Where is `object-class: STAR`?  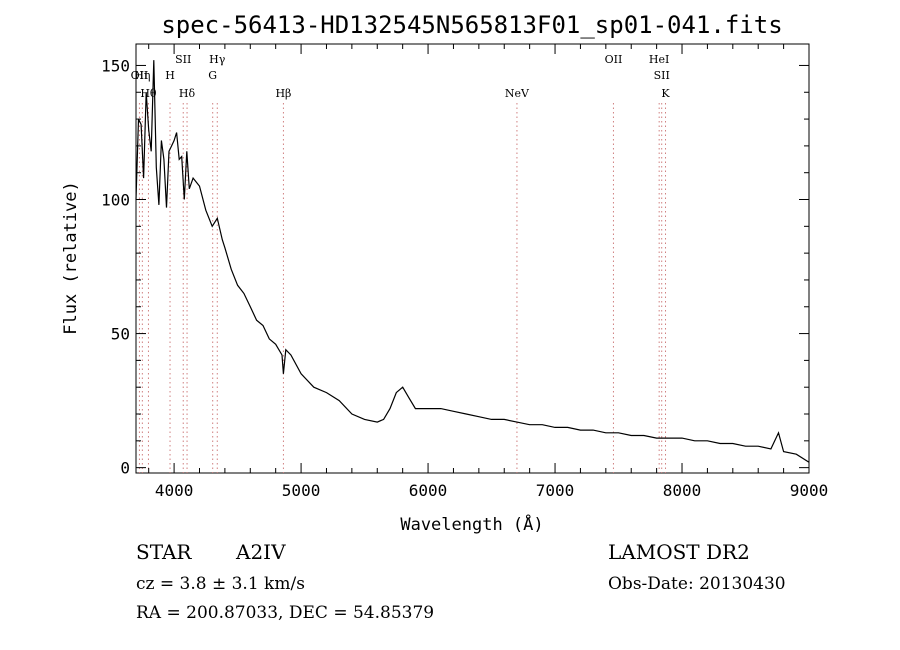 object-class: STAR is located at coordinates (164, 552).